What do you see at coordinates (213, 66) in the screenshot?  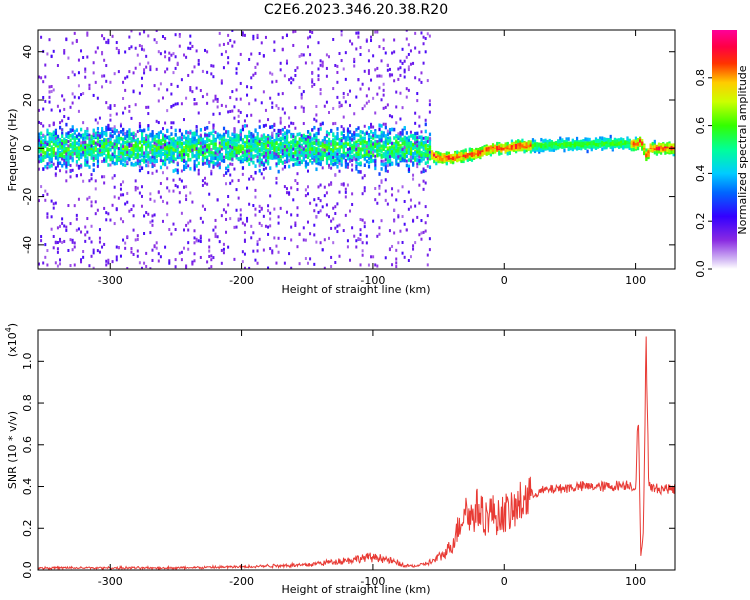 I see `heatmap-cell-2013` at bounding box center [213, 66].